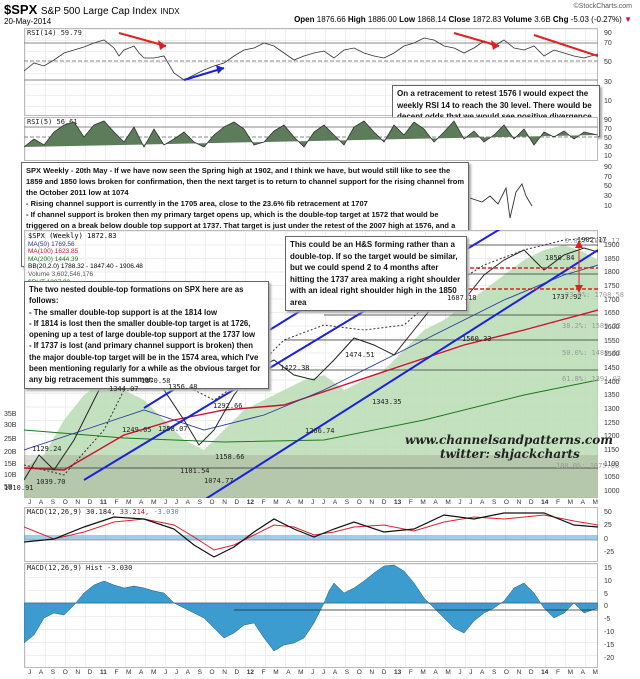  Describe the element at coordinates (28, 21) in the screenshot. I see `chart-date: 20-May-2014` at that location.